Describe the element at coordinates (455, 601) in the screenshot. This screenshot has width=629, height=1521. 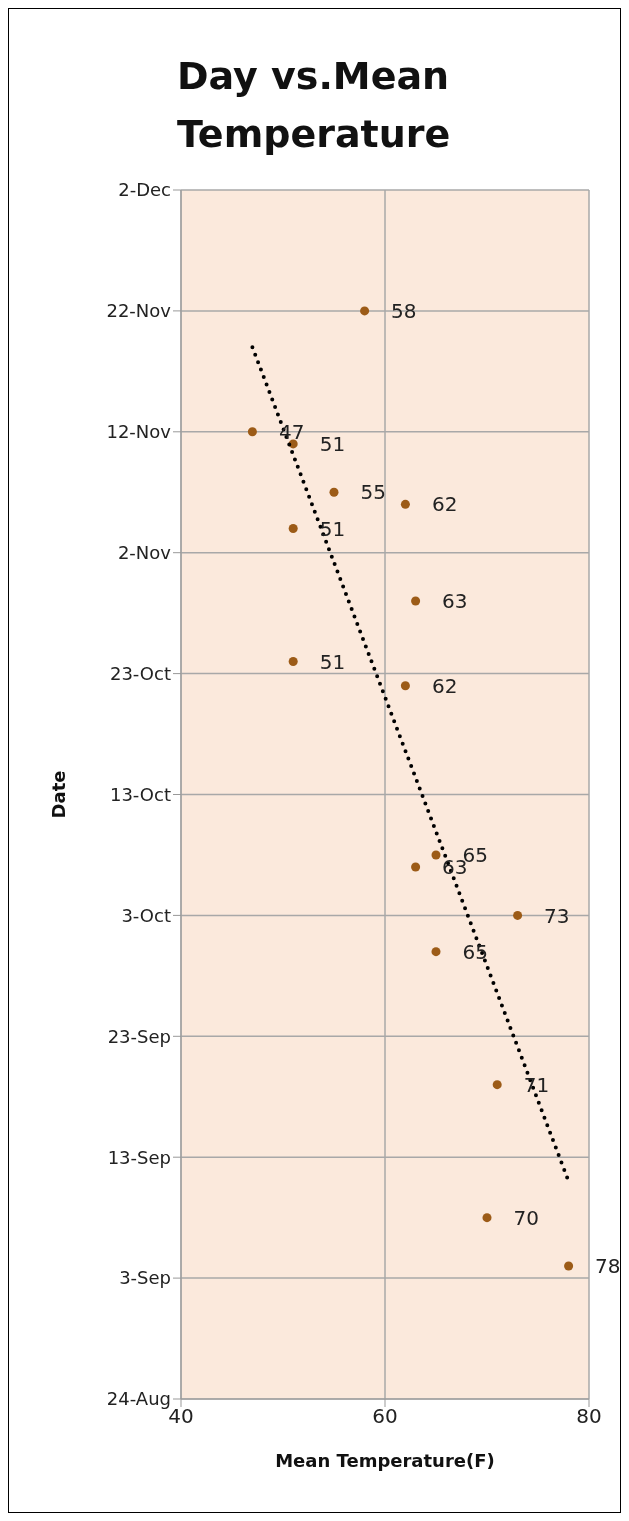
I see `data-label: 63` at that location.